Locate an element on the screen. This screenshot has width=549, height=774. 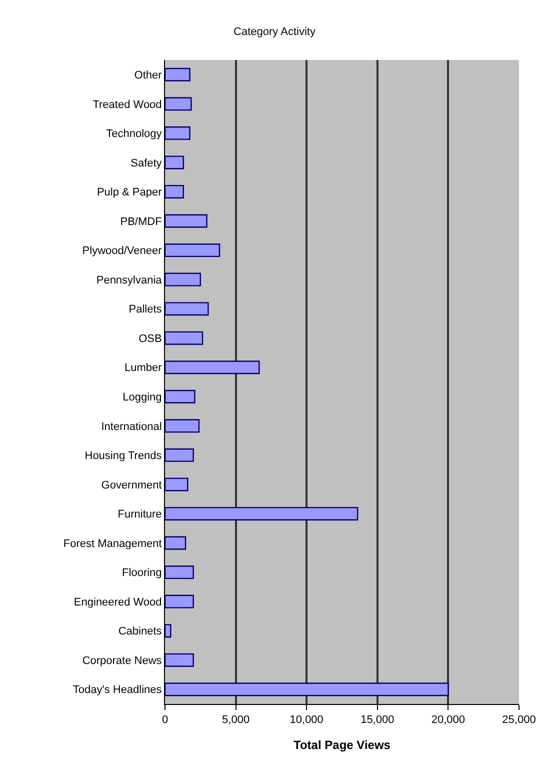
y-tick-label: Engineered Wood is located at coordinates (118, 602).